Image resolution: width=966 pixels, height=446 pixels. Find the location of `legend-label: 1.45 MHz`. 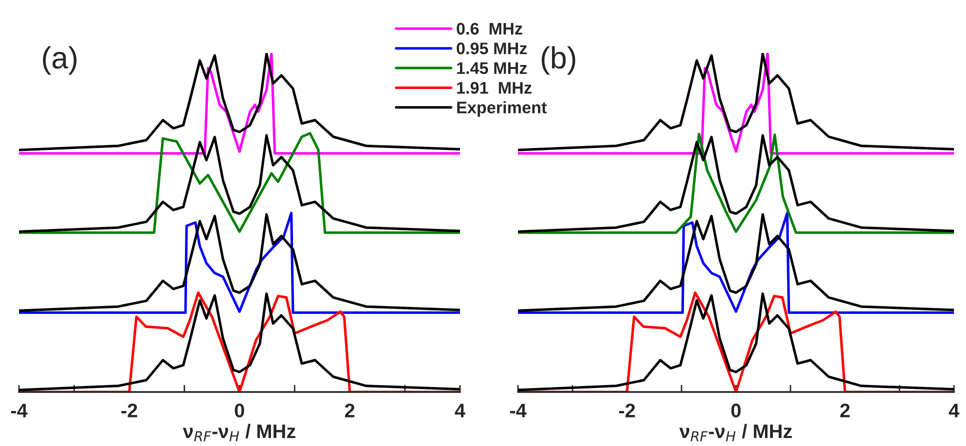

legend-label: 1.45 MHz is located at coordinates (492, 68).